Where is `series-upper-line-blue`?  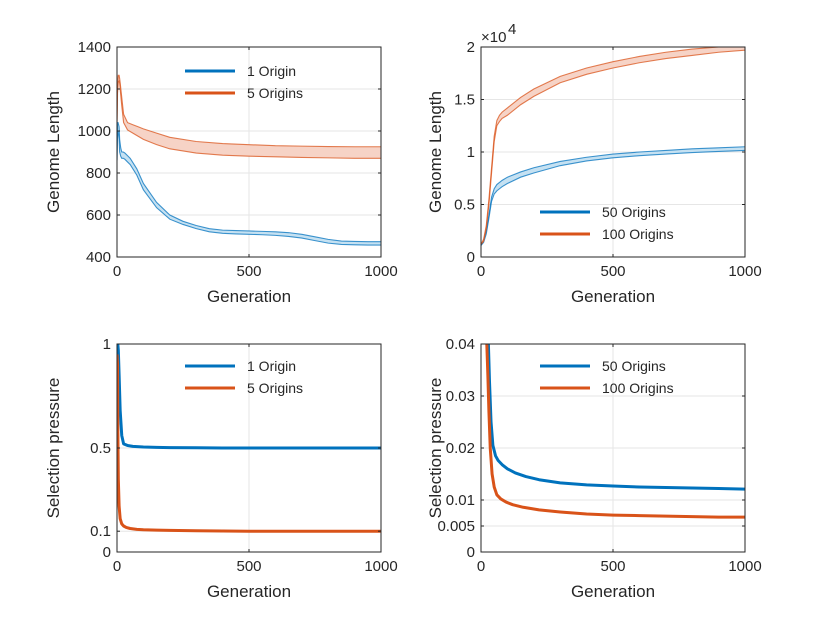
series-upper-line-blue is located at coordinates (249, 182).